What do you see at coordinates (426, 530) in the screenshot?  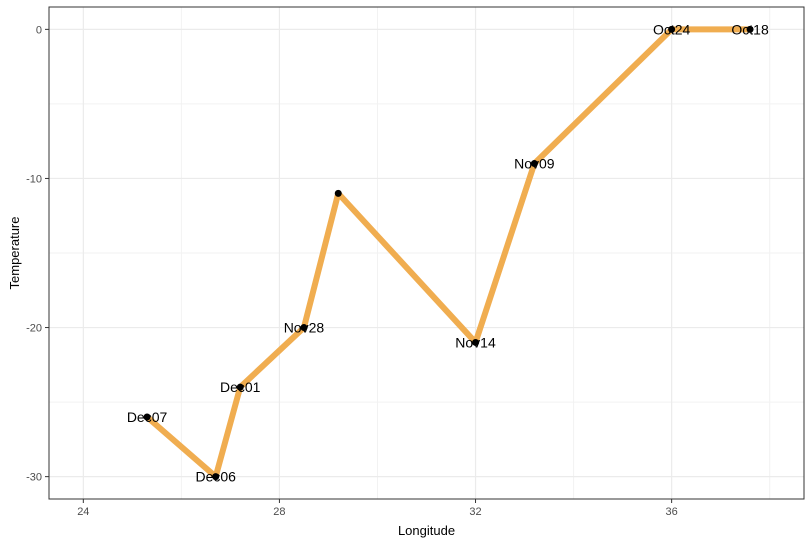 I see `x-axis-title: Longitude` at bounding box center [426, 530].